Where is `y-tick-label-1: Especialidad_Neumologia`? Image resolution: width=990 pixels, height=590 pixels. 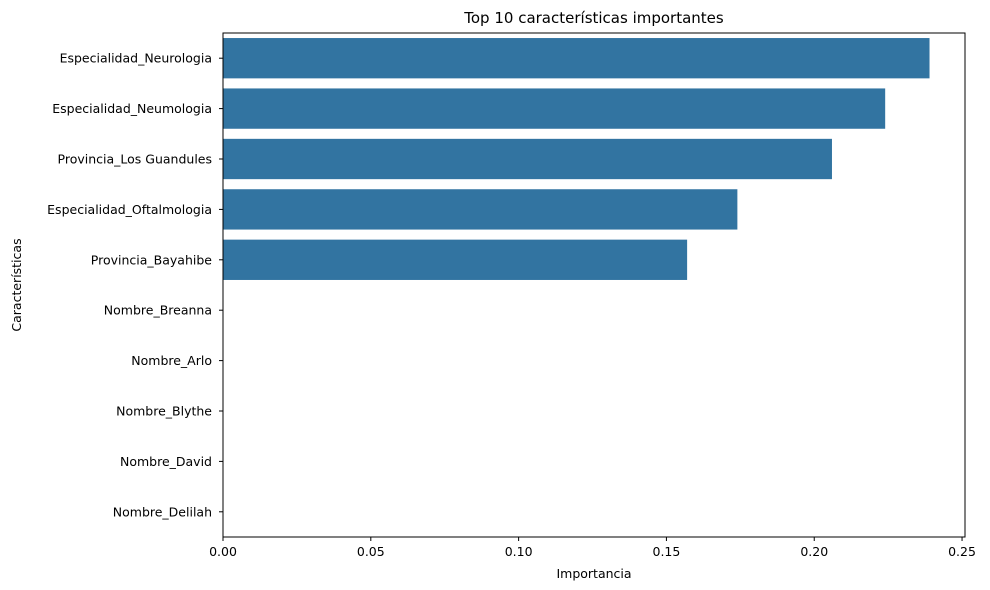
y-tick-label-1: Especialidad_Neumologia is located at coordinates (132, 108).